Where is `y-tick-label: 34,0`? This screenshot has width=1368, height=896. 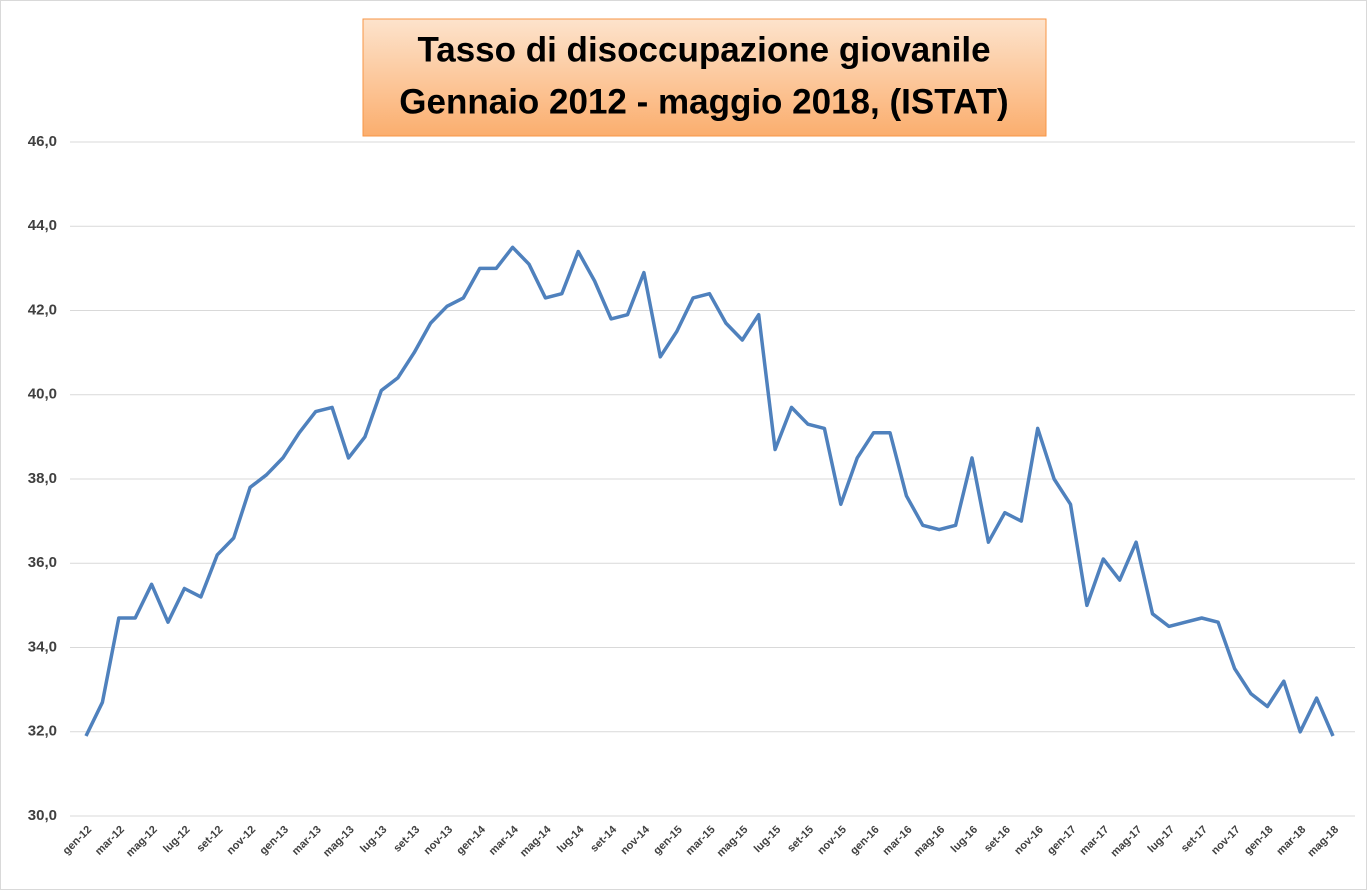 y-tick-label: 34,0 is located at coordinates (42, 646).